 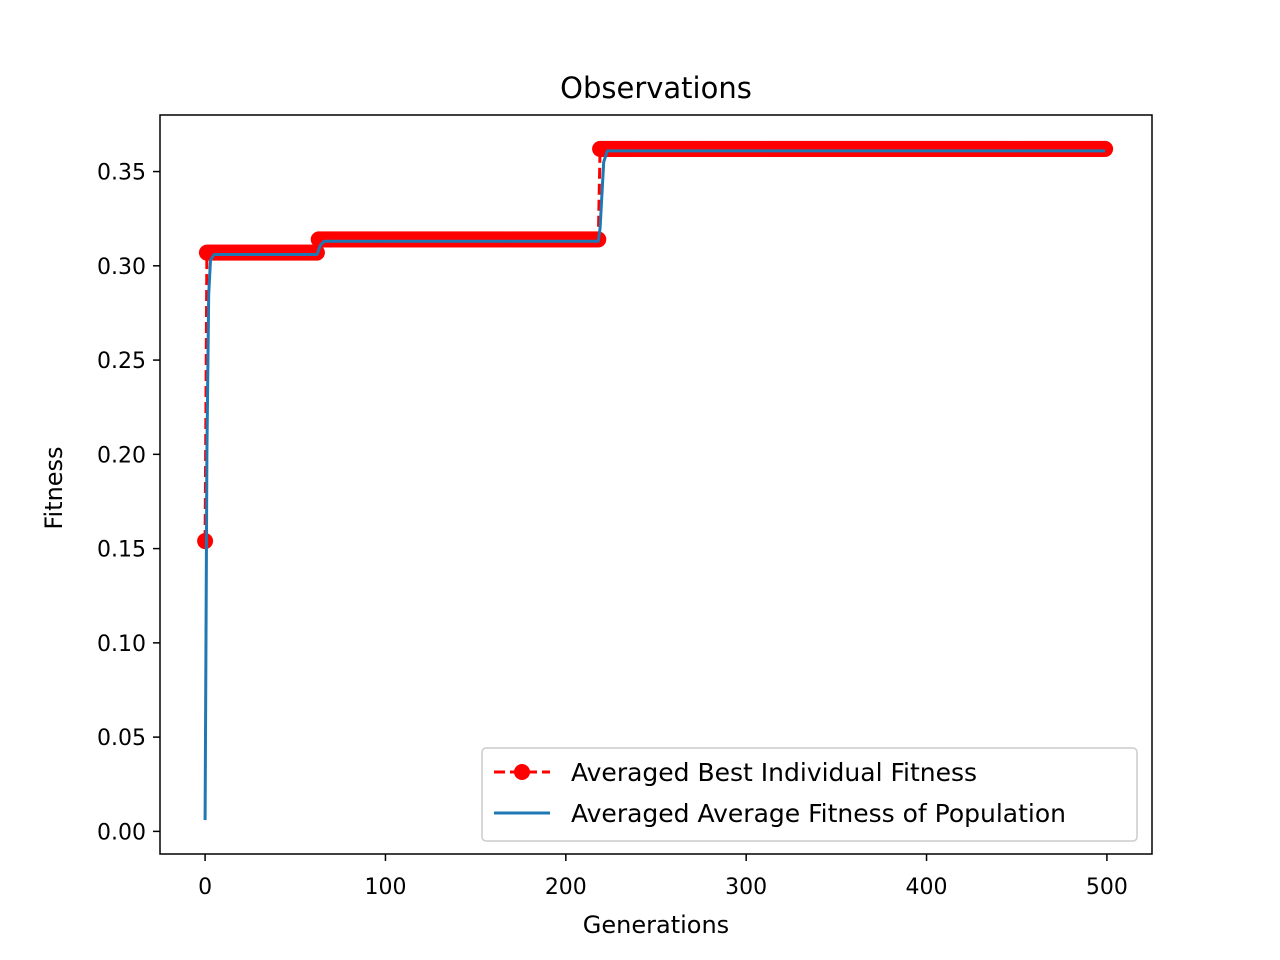 What do you see at coordinates (656, 88) in the screenshot?
I see `chart-title: Observations` at bounding box center [656, 88].